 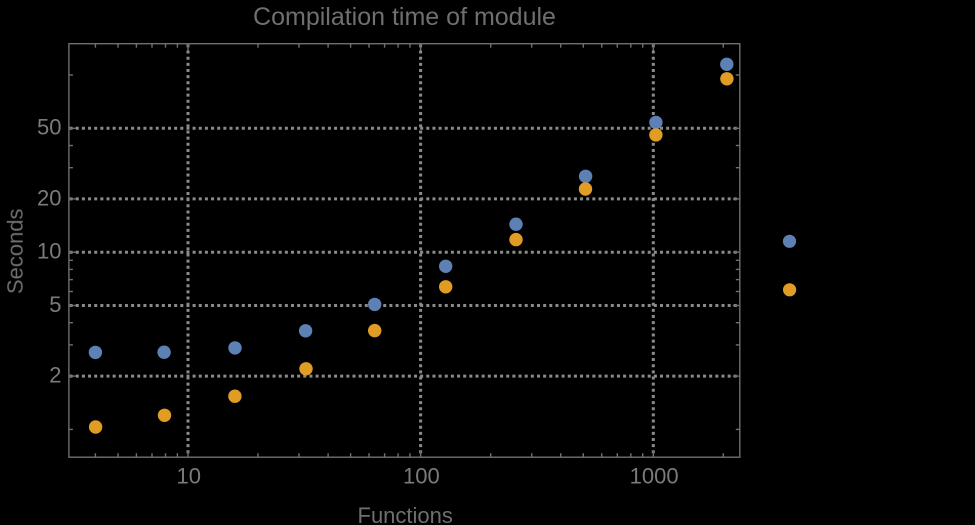 I want to click on svg-text: Compilation time of module, so click(x=404, y=17).